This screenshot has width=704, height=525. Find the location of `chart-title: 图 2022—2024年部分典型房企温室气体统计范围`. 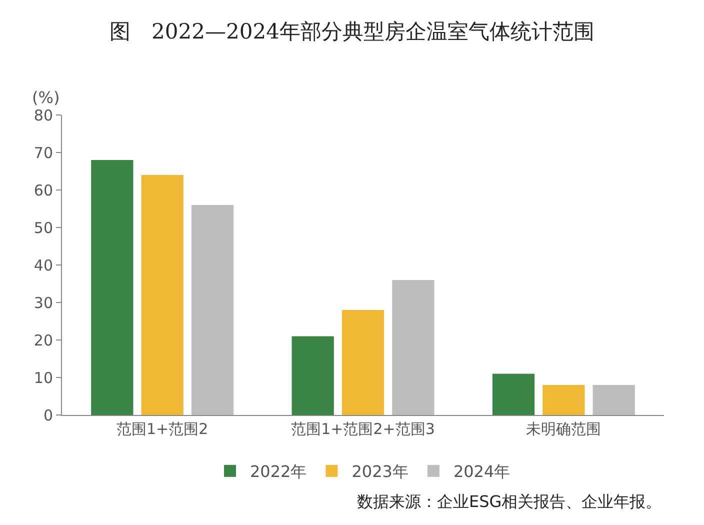

chart-title: 图 2022—2024年部分典型房企温室气体统计范围 is located at coordinates (352, 31).